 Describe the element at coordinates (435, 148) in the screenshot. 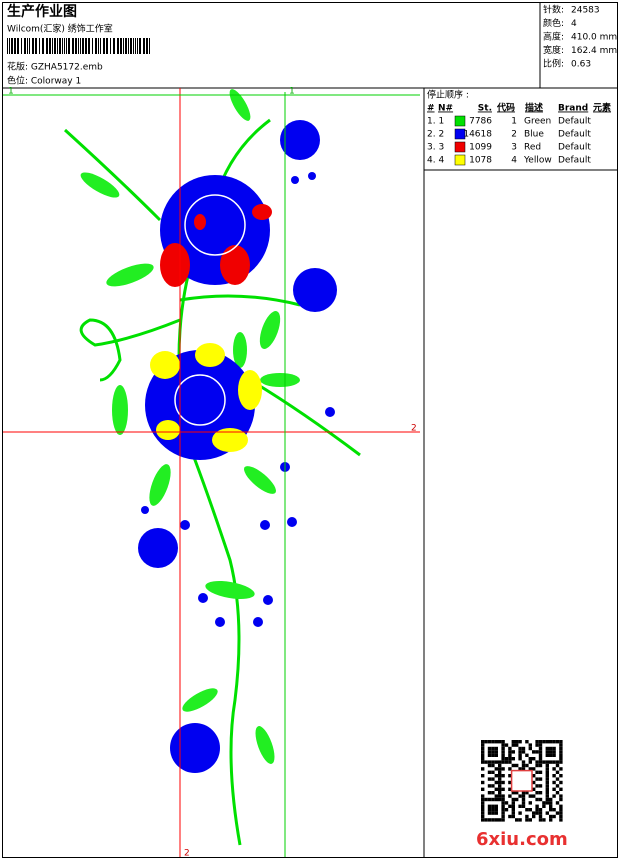

I see `row-index: 3. 3` at that location.